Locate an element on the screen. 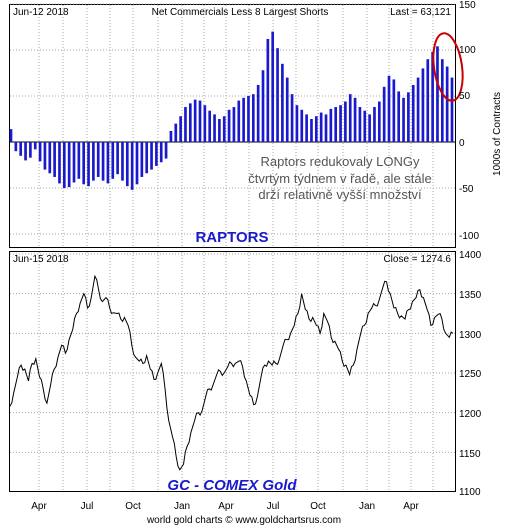 The width and height of the screenshot is (521, 528). bottom-y-tick: 1250 is located at coordinates (470, 374).